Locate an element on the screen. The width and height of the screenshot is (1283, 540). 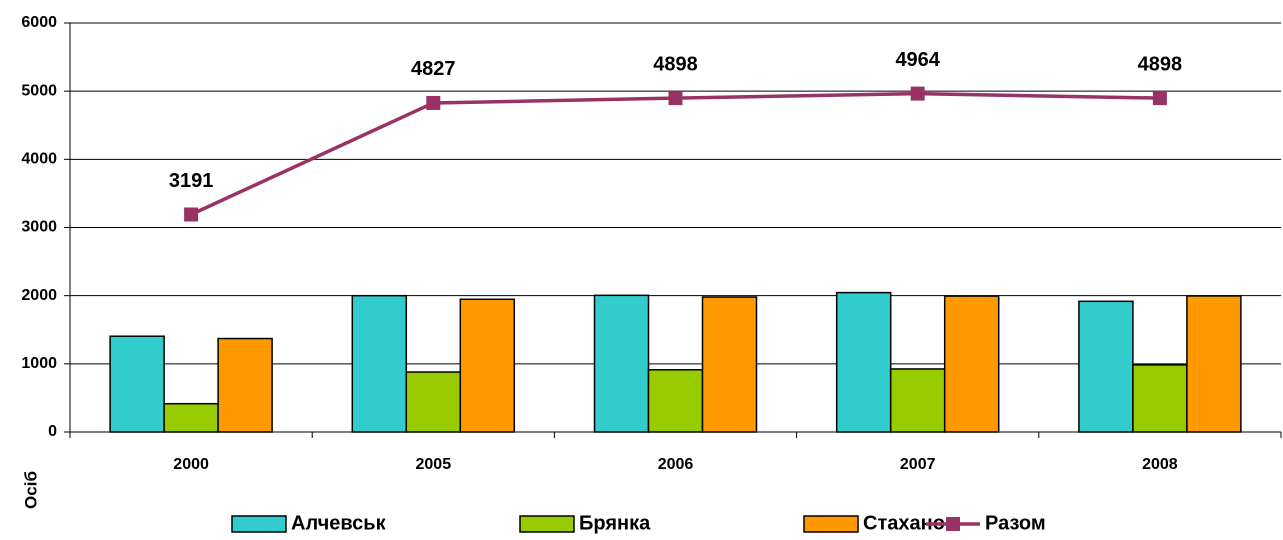
y-tick-label: 0 is located at coordinates (52, 431).